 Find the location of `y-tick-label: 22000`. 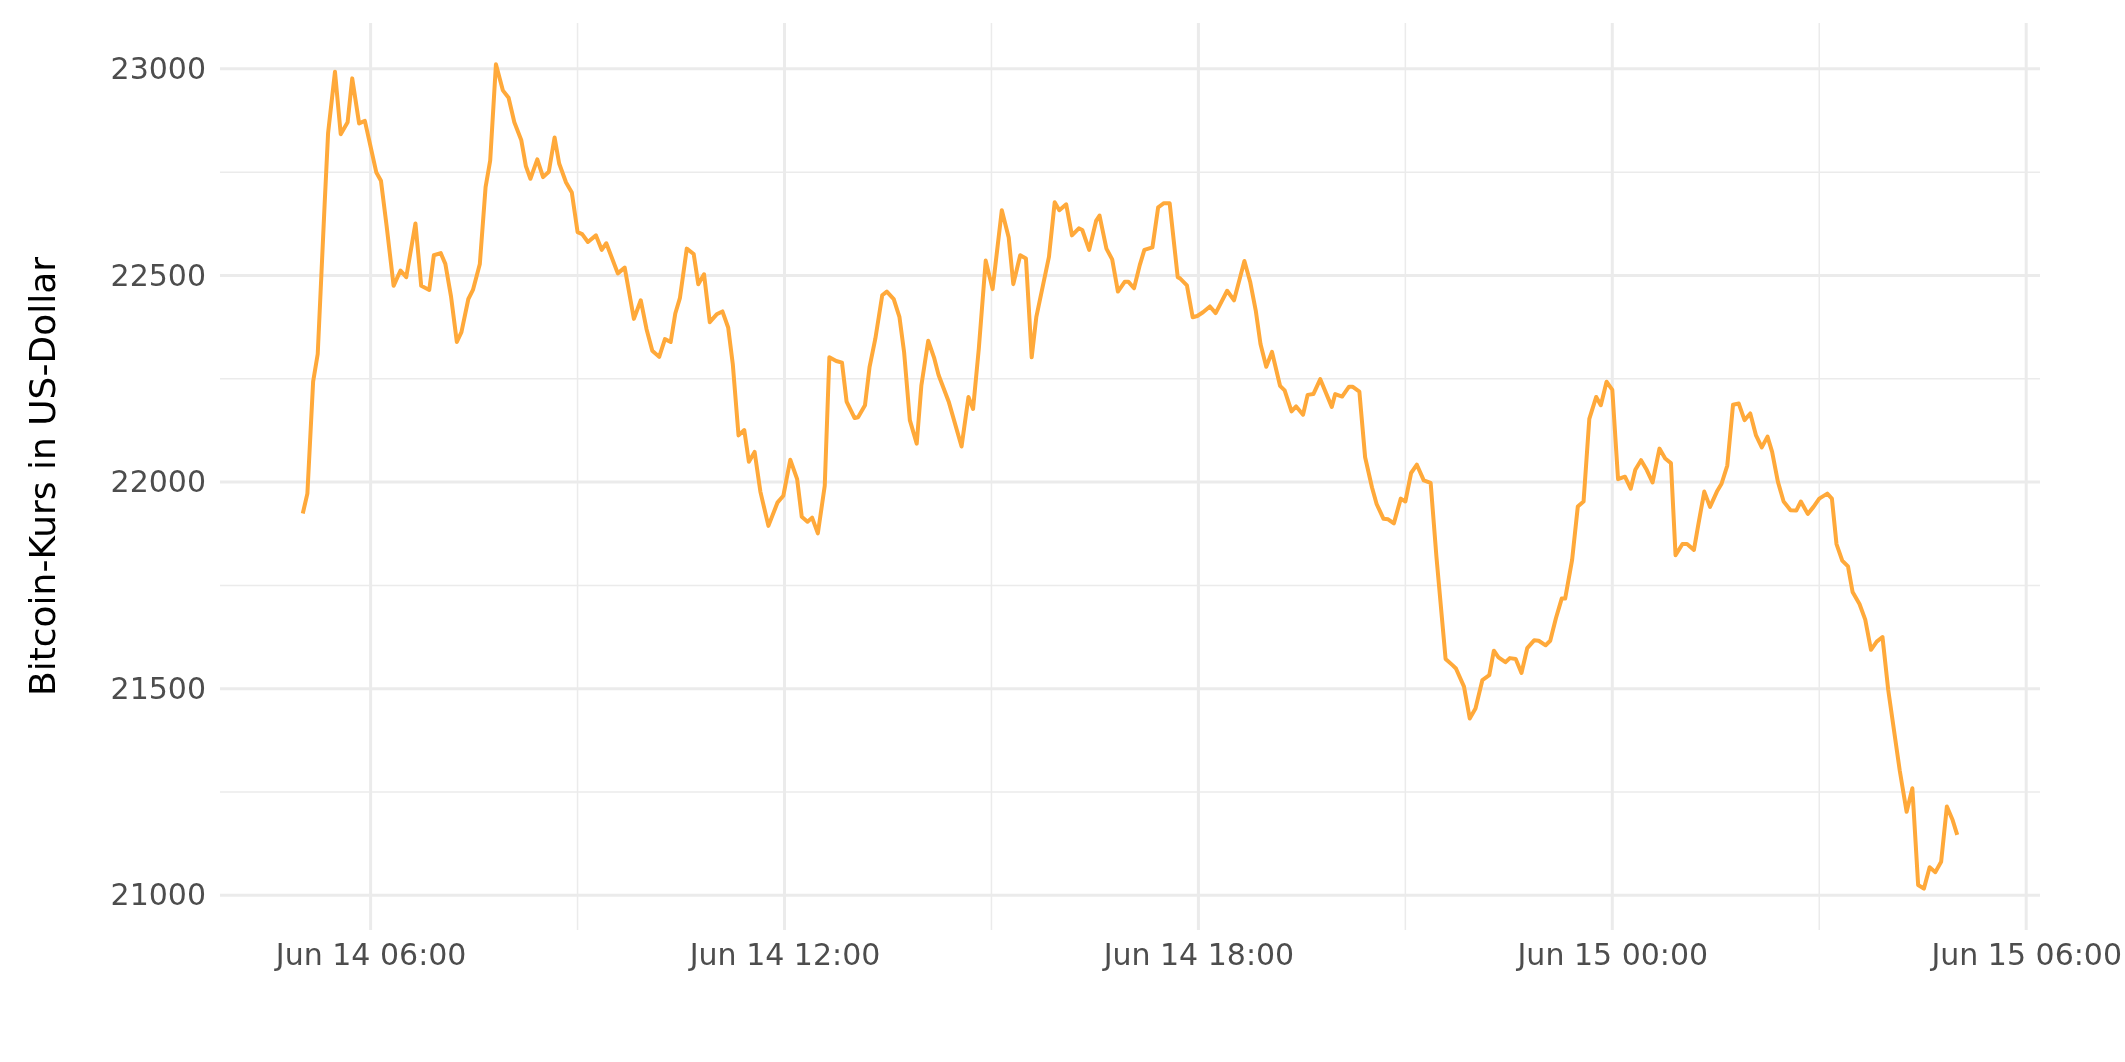

y-tick-label: 22000 is located at coordinates (158, 482).